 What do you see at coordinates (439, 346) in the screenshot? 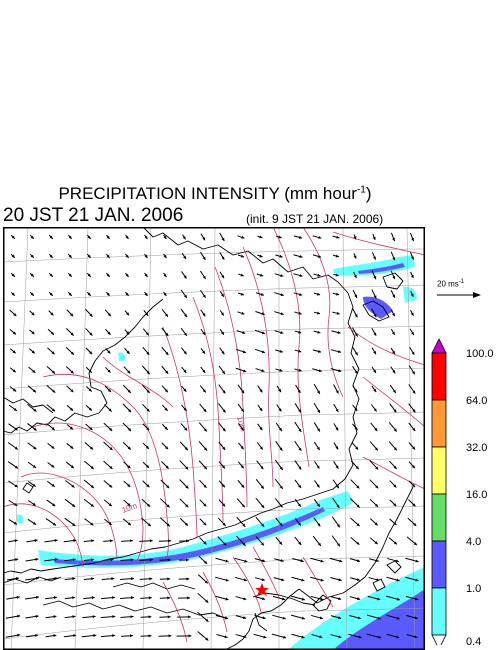
I see `legend-over-triangle` at bounding box center [439, 346].